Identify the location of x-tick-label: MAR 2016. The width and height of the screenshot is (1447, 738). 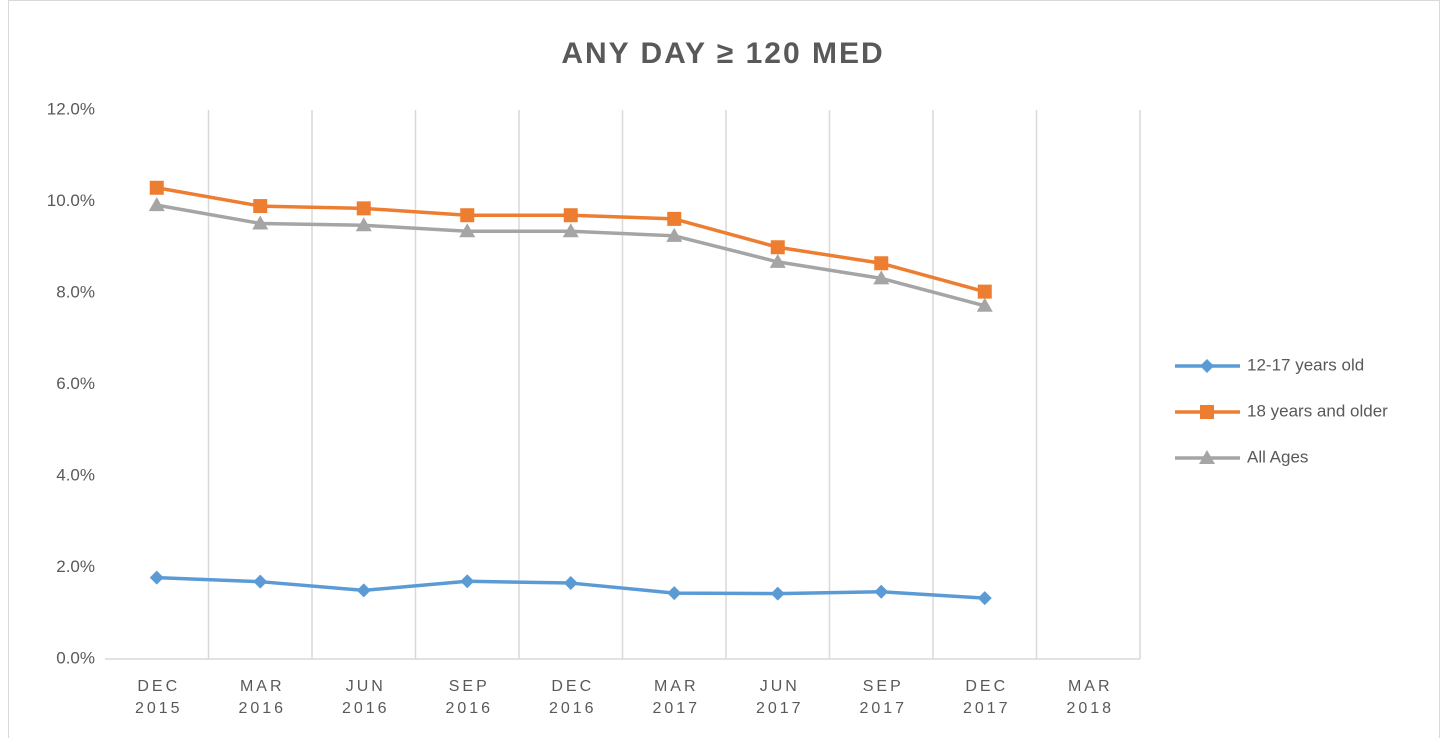
(262, 697).